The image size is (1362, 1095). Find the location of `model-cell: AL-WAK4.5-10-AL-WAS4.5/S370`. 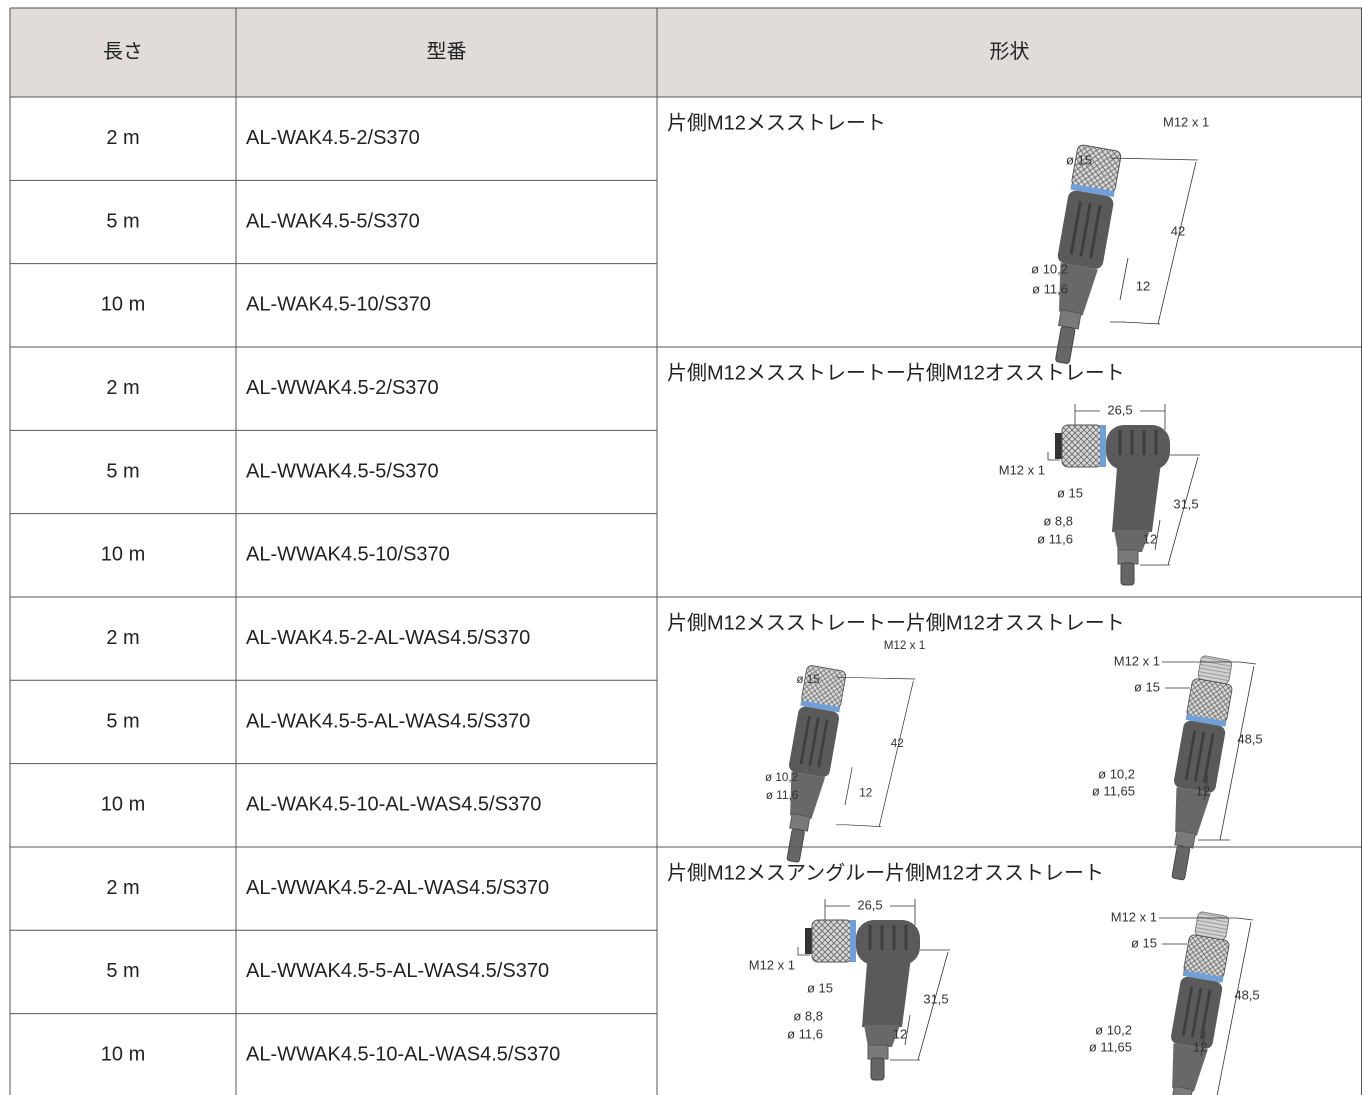

model-cell: AL-WAK4.5-10-AL-WAS4.5/S370 is located at coordinates (393, 805).